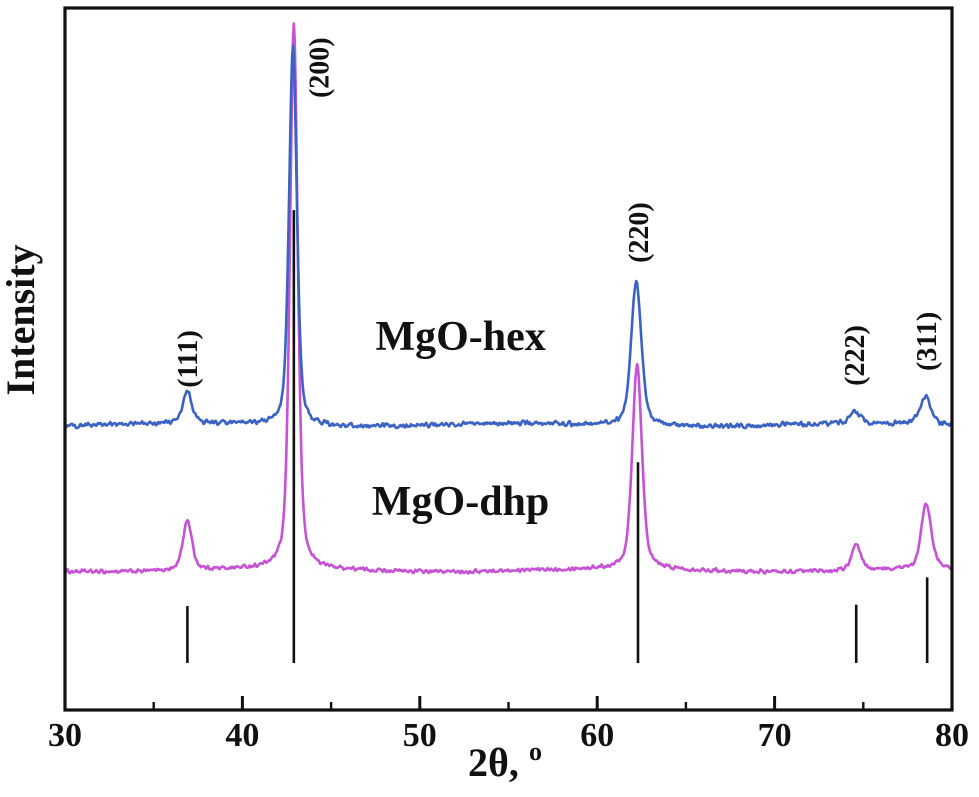 Image resolution: width=979 pixels, height=797 pixels. What do you see at coordinates (927, 341) in the screenshot?
I see `peak-label-(311): (311)` at bounding box center [927, 341].